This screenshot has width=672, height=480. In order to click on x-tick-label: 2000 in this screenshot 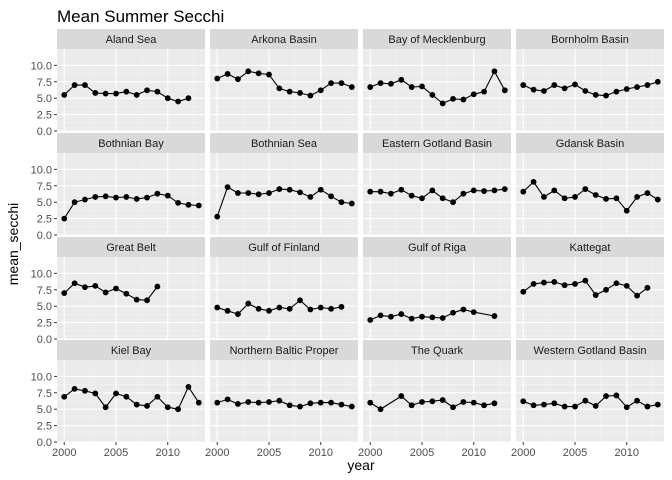, I will do `click(217, 453)`.